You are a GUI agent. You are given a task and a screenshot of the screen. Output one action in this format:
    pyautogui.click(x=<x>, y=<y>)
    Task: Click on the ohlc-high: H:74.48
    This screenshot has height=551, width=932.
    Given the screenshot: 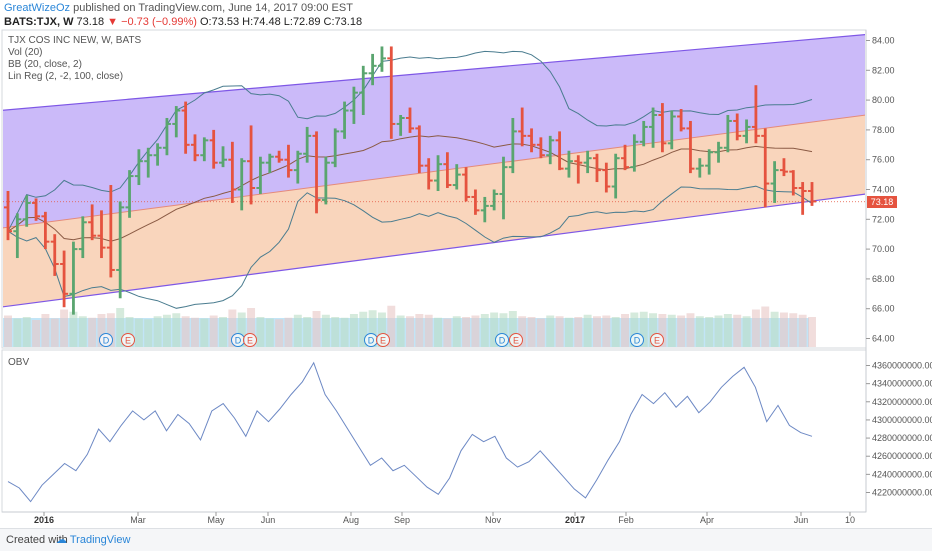 What is the action you would take?
    pyautogui.click(x=261, y=22)
    